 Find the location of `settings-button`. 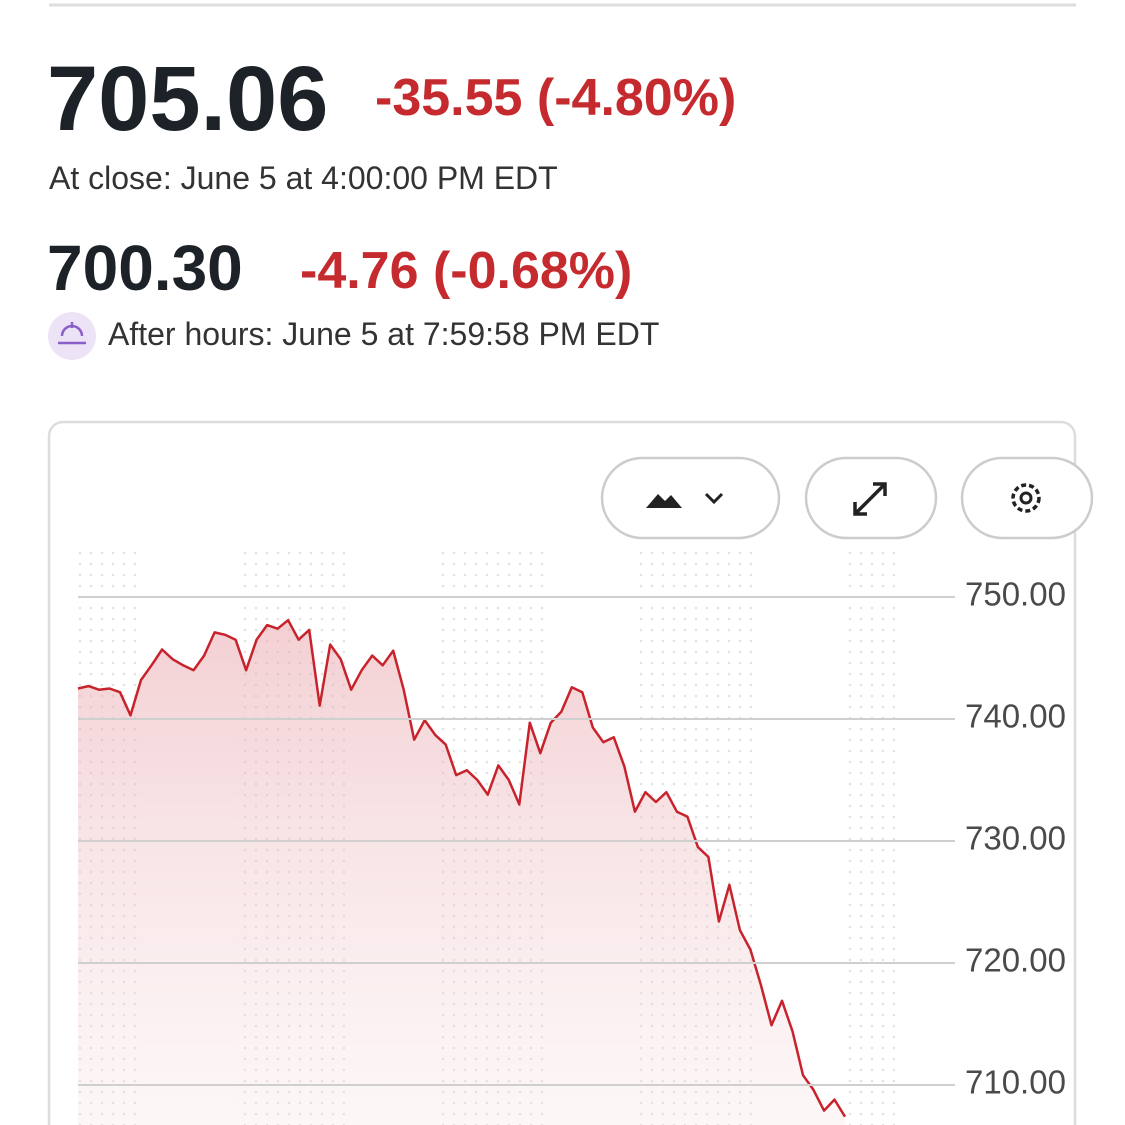

settings-button is located at coordinates (1027, 498).